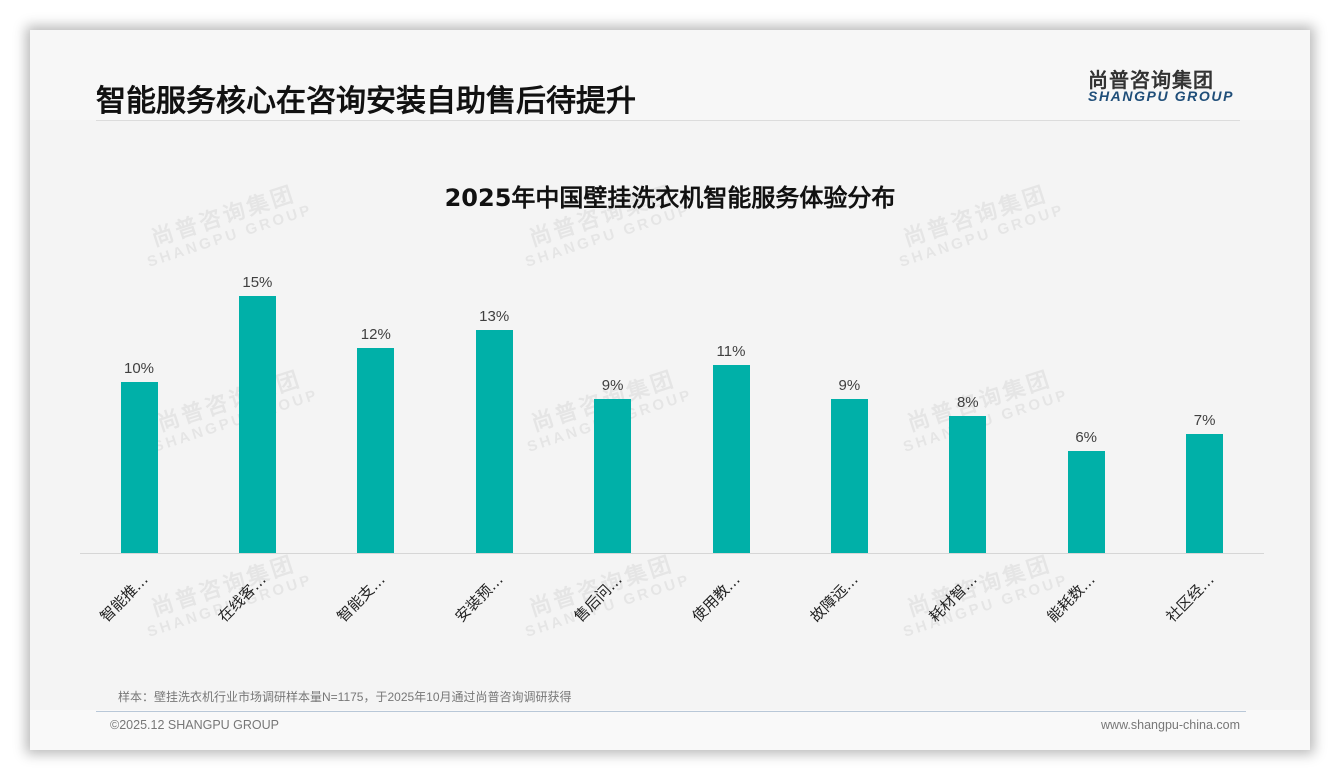  I want to click on watermark-en: SHANGPU GROUP, so click(236, 421).